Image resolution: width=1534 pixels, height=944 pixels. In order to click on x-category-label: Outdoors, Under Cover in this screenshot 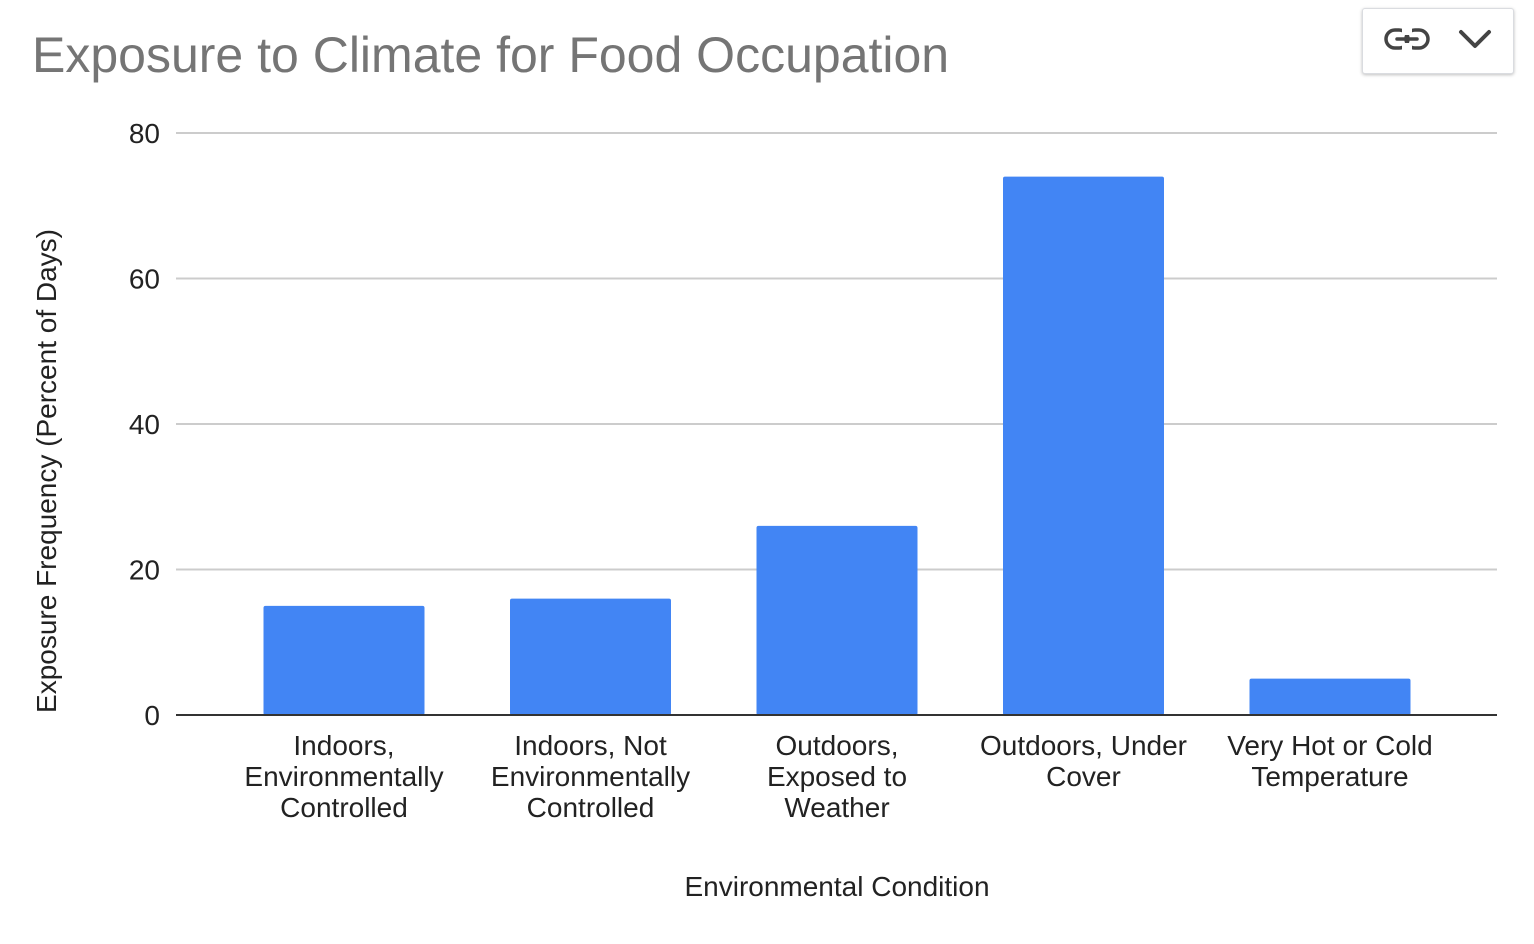, I will do `click(1083, 761)`.